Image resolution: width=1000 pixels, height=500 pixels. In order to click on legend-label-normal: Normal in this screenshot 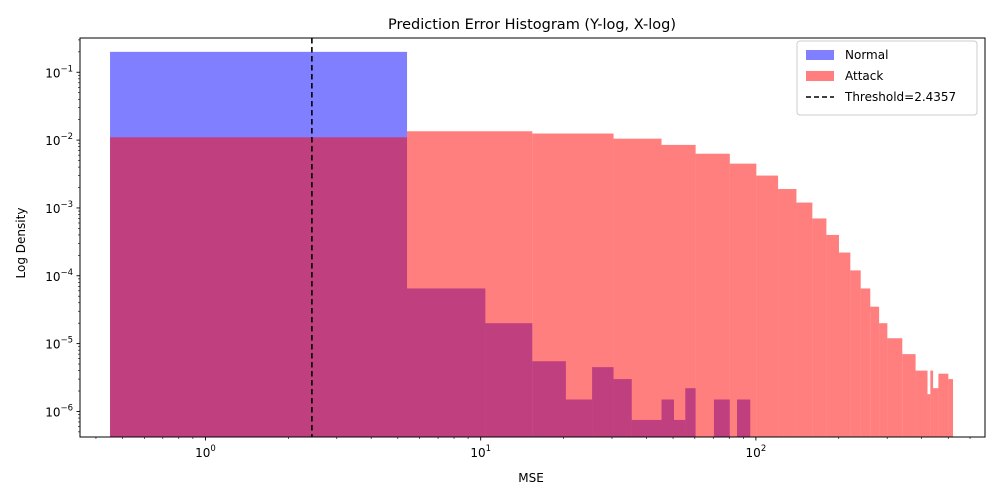, I will do `click(866, 55)`.